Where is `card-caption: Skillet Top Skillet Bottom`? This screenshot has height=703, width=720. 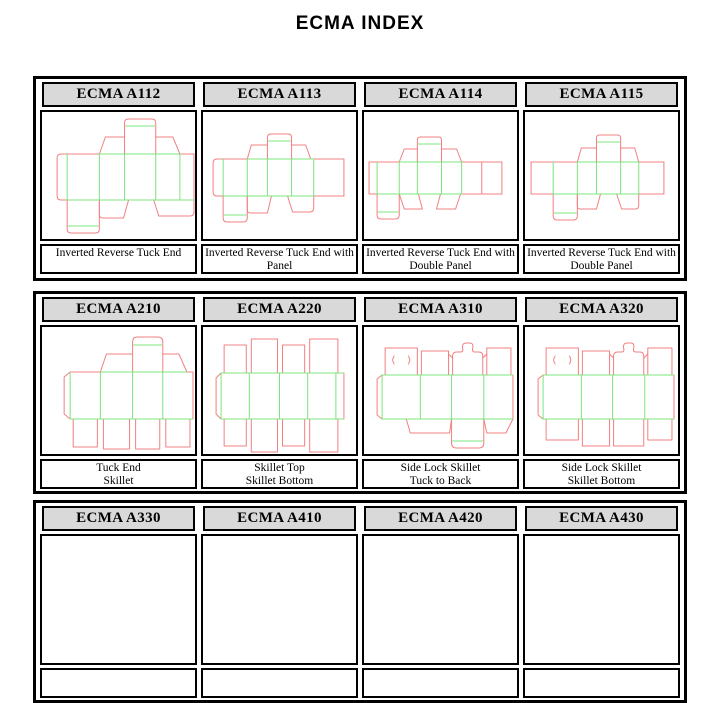
card-caption: Skillet Top Skillet Bottom is located at coordinates (279, 474).